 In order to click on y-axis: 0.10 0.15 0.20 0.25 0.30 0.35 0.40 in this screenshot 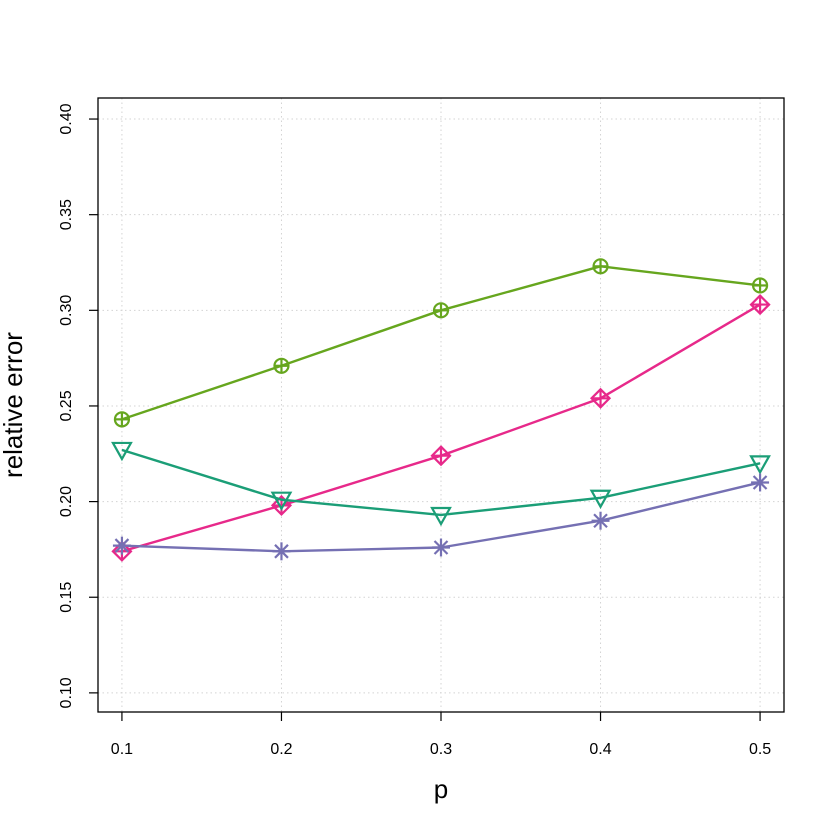, I will do `click(78, 405)`.